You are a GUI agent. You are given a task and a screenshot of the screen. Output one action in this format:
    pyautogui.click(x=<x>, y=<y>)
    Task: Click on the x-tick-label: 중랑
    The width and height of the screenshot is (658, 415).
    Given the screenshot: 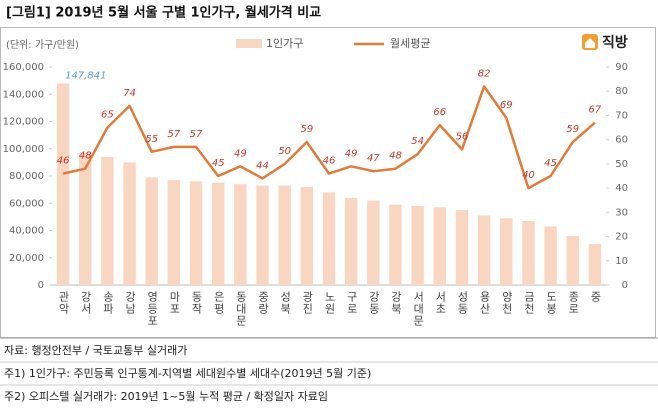 What is the action you would take?
    pyautogui.click(x=263, y=303)
    